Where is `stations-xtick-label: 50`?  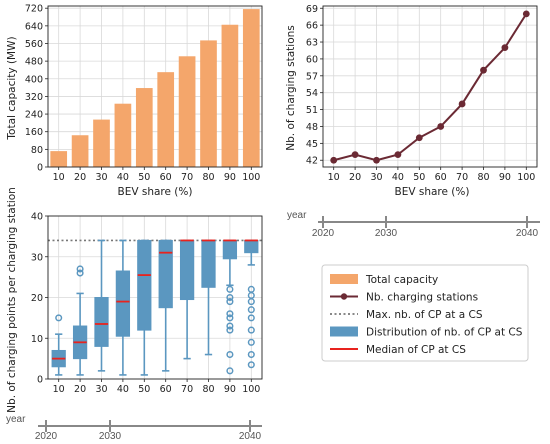
stations-xtick-label: 50 is located at coordinates (419, 177).